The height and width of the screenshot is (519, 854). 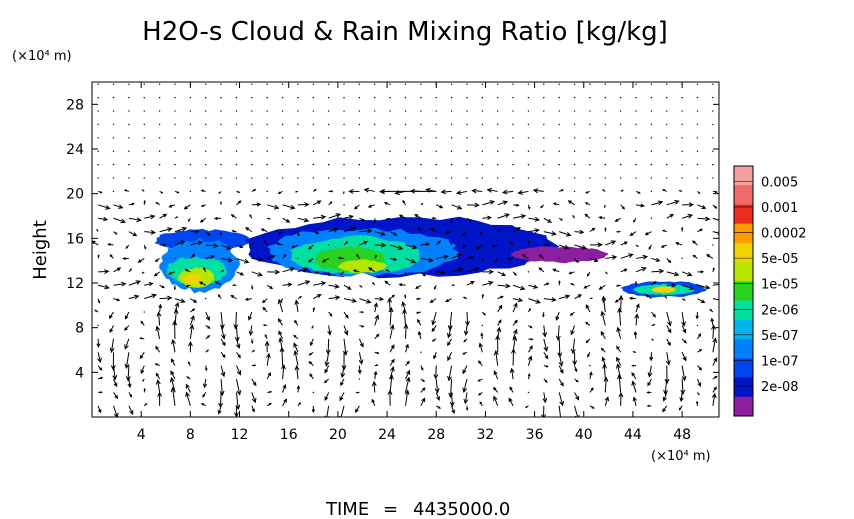 I want to click on colorbar-label: 1e-05, so click(x=780, y=285).